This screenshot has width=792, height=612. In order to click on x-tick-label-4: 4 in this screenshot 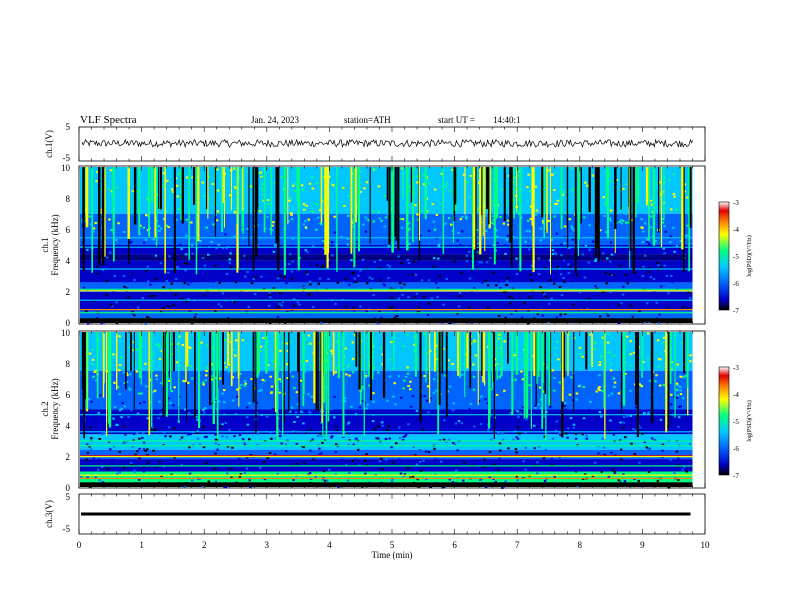, I will do `click(329, 545)`.